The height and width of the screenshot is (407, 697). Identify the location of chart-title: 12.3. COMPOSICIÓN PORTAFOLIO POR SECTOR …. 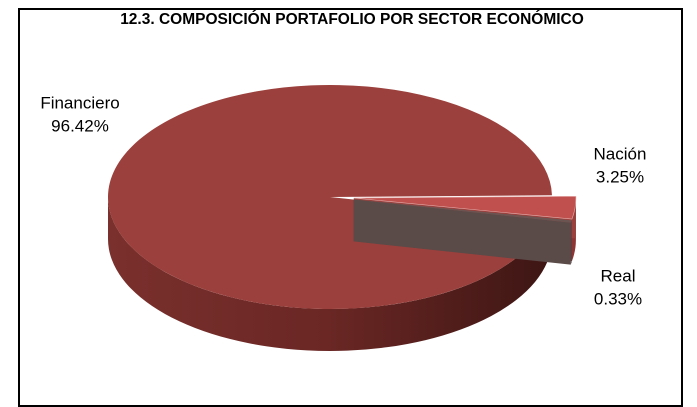
(352, 19).